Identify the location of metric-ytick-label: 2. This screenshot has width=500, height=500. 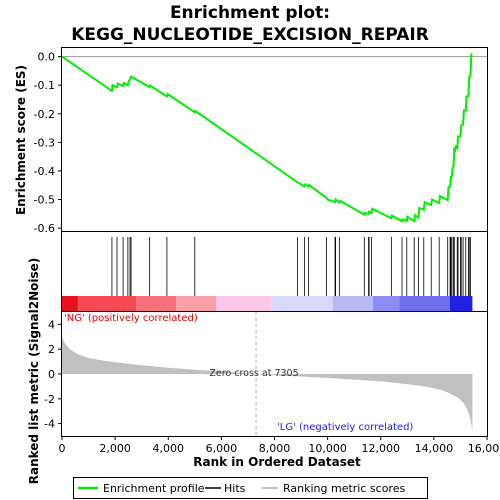
(51, 349).